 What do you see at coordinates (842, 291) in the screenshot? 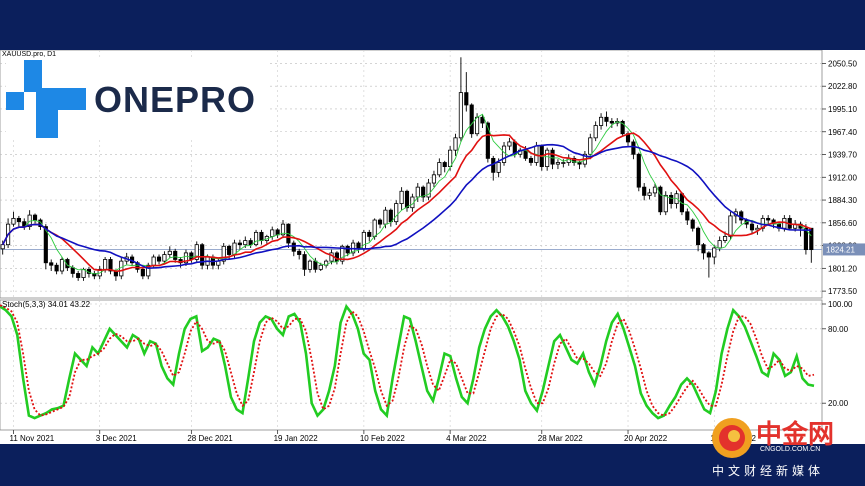
I see `price-tick-label: 1773.50` at bounding box center [842, 291].